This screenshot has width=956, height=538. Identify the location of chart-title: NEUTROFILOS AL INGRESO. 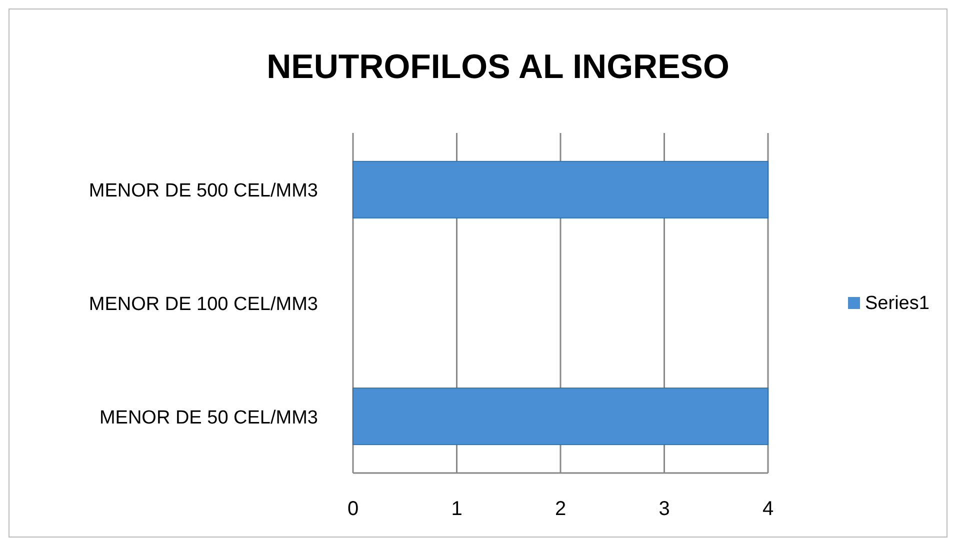
(498, 67).